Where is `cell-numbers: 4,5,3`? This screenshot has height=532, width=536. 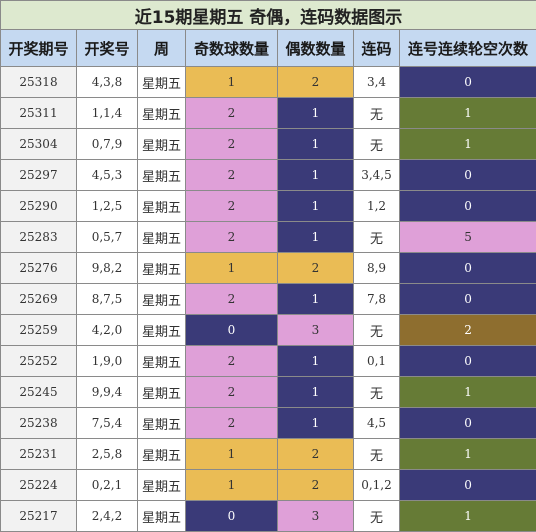 cell-numbers: 4,5,3 is located at coordinates (107, 175).